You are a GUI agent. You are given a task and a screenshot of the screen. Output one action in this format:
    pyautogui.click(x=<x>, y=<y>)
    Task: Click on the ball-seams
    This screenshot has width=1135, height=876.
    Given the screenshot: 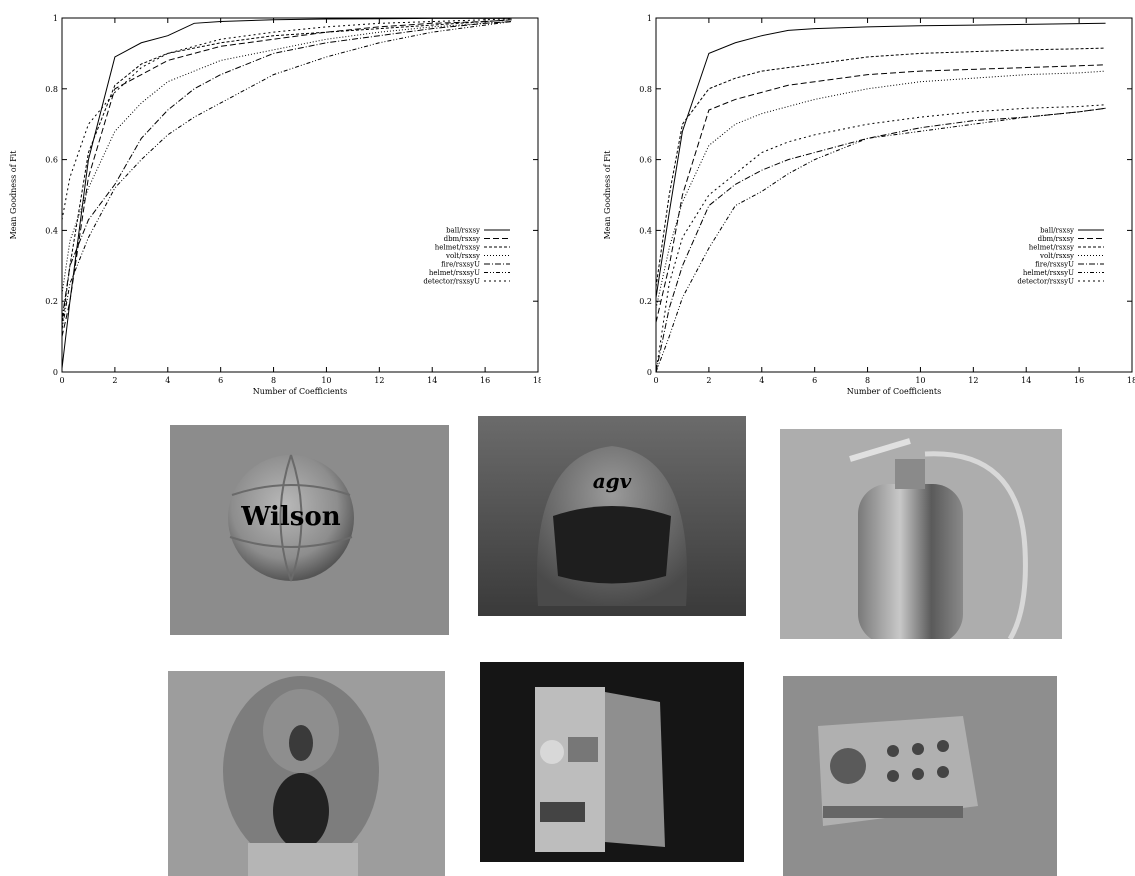 What is the action you would take?
    pyautogui.click(x=291, y=518)
    